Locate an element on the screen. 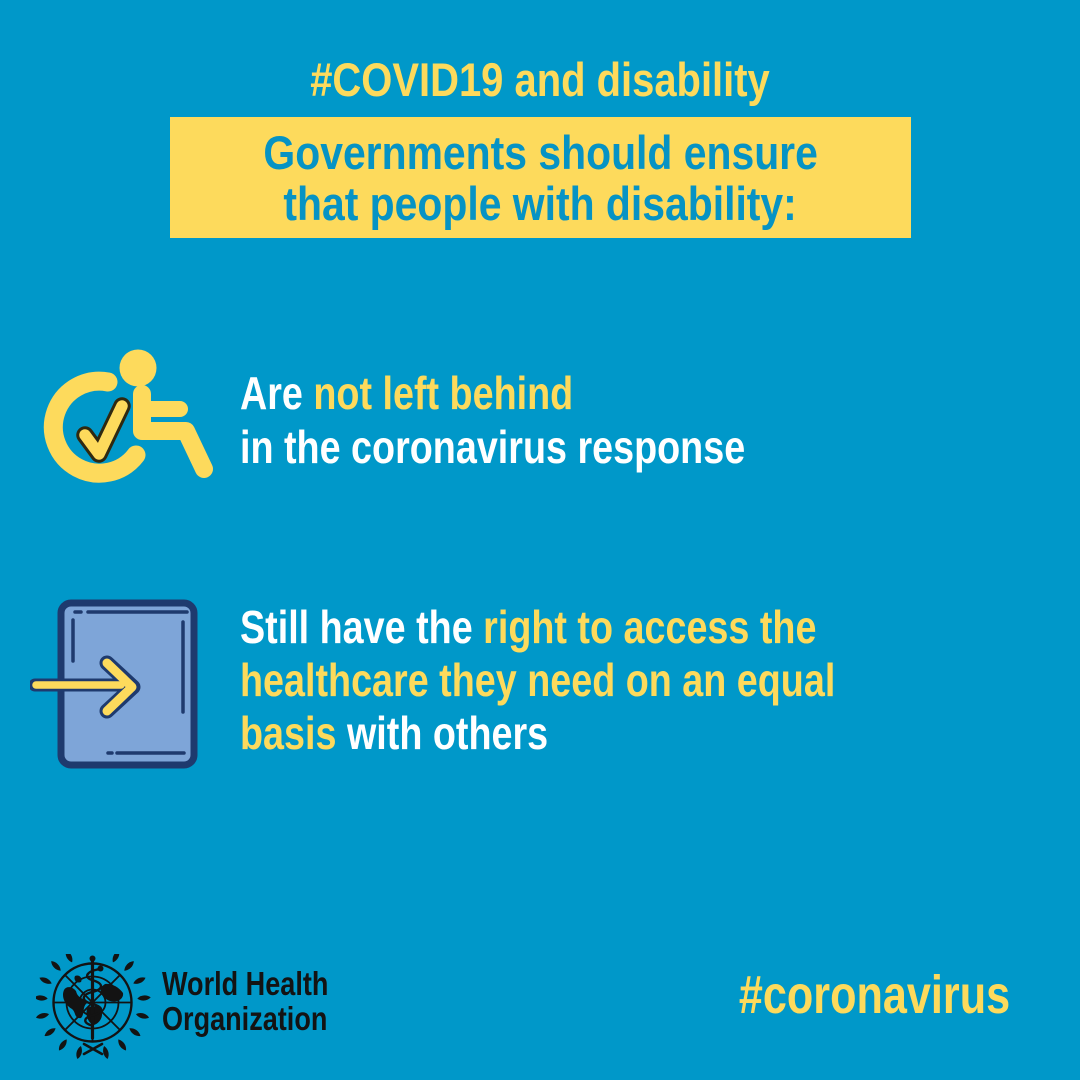 Image resolution: width=1080 pixels, height=1080 pixels. text-segment: healthcare they need on an equal is located at coordinates (538, 680).